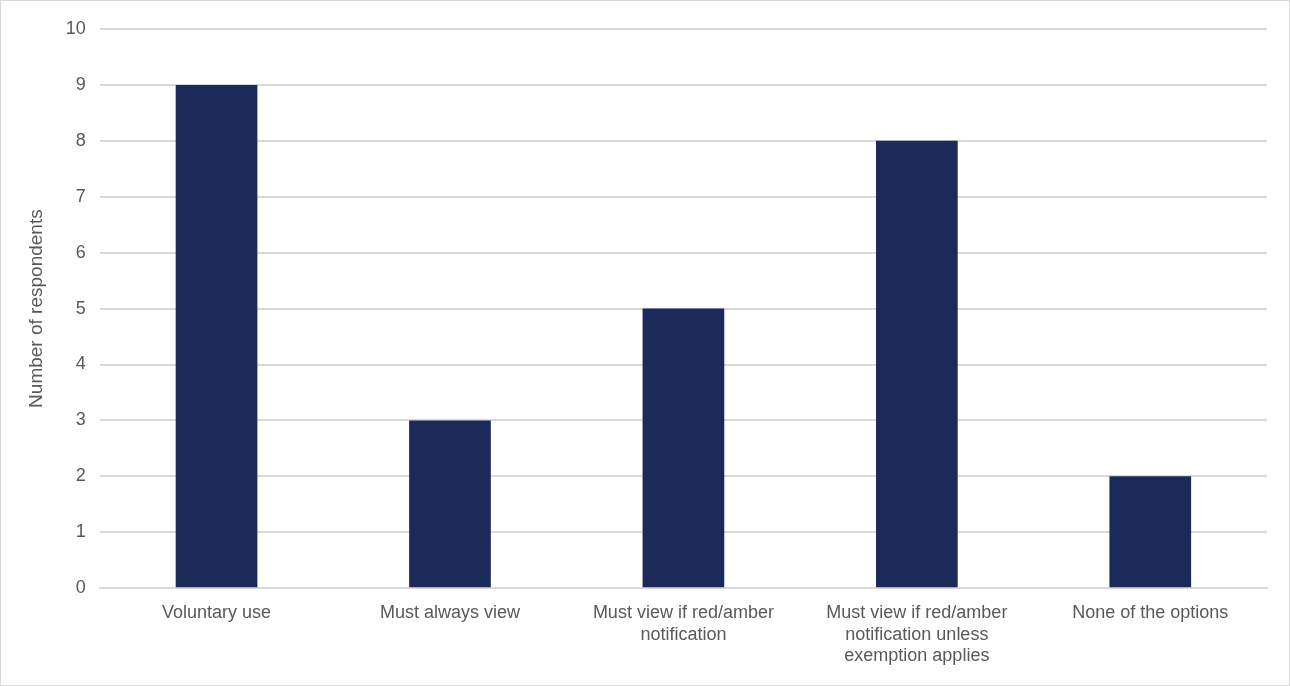 This screenshot has height=686, width=1290. Describe the element at coordinates (683, 622) in the screenshot. I see `x-tick-label: Must view if red/amber notification` at that location.